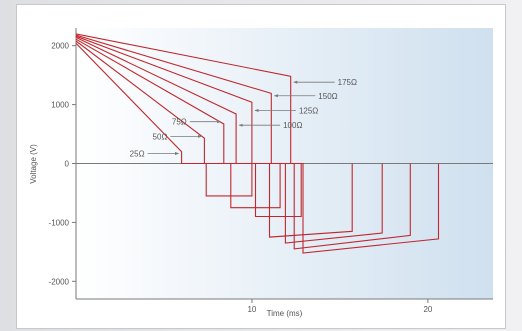  I want to click on y-tick-label: 1000, so click(60, 105).